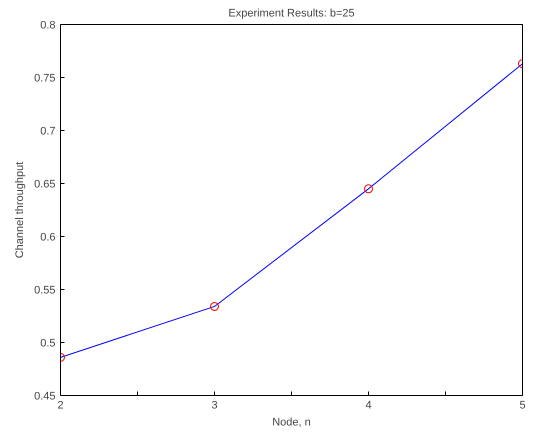  What do you see at coordinates (48, 344) in the screenshot?
I see `y-tick-label: 0.5` at bounding box center [48, 344].